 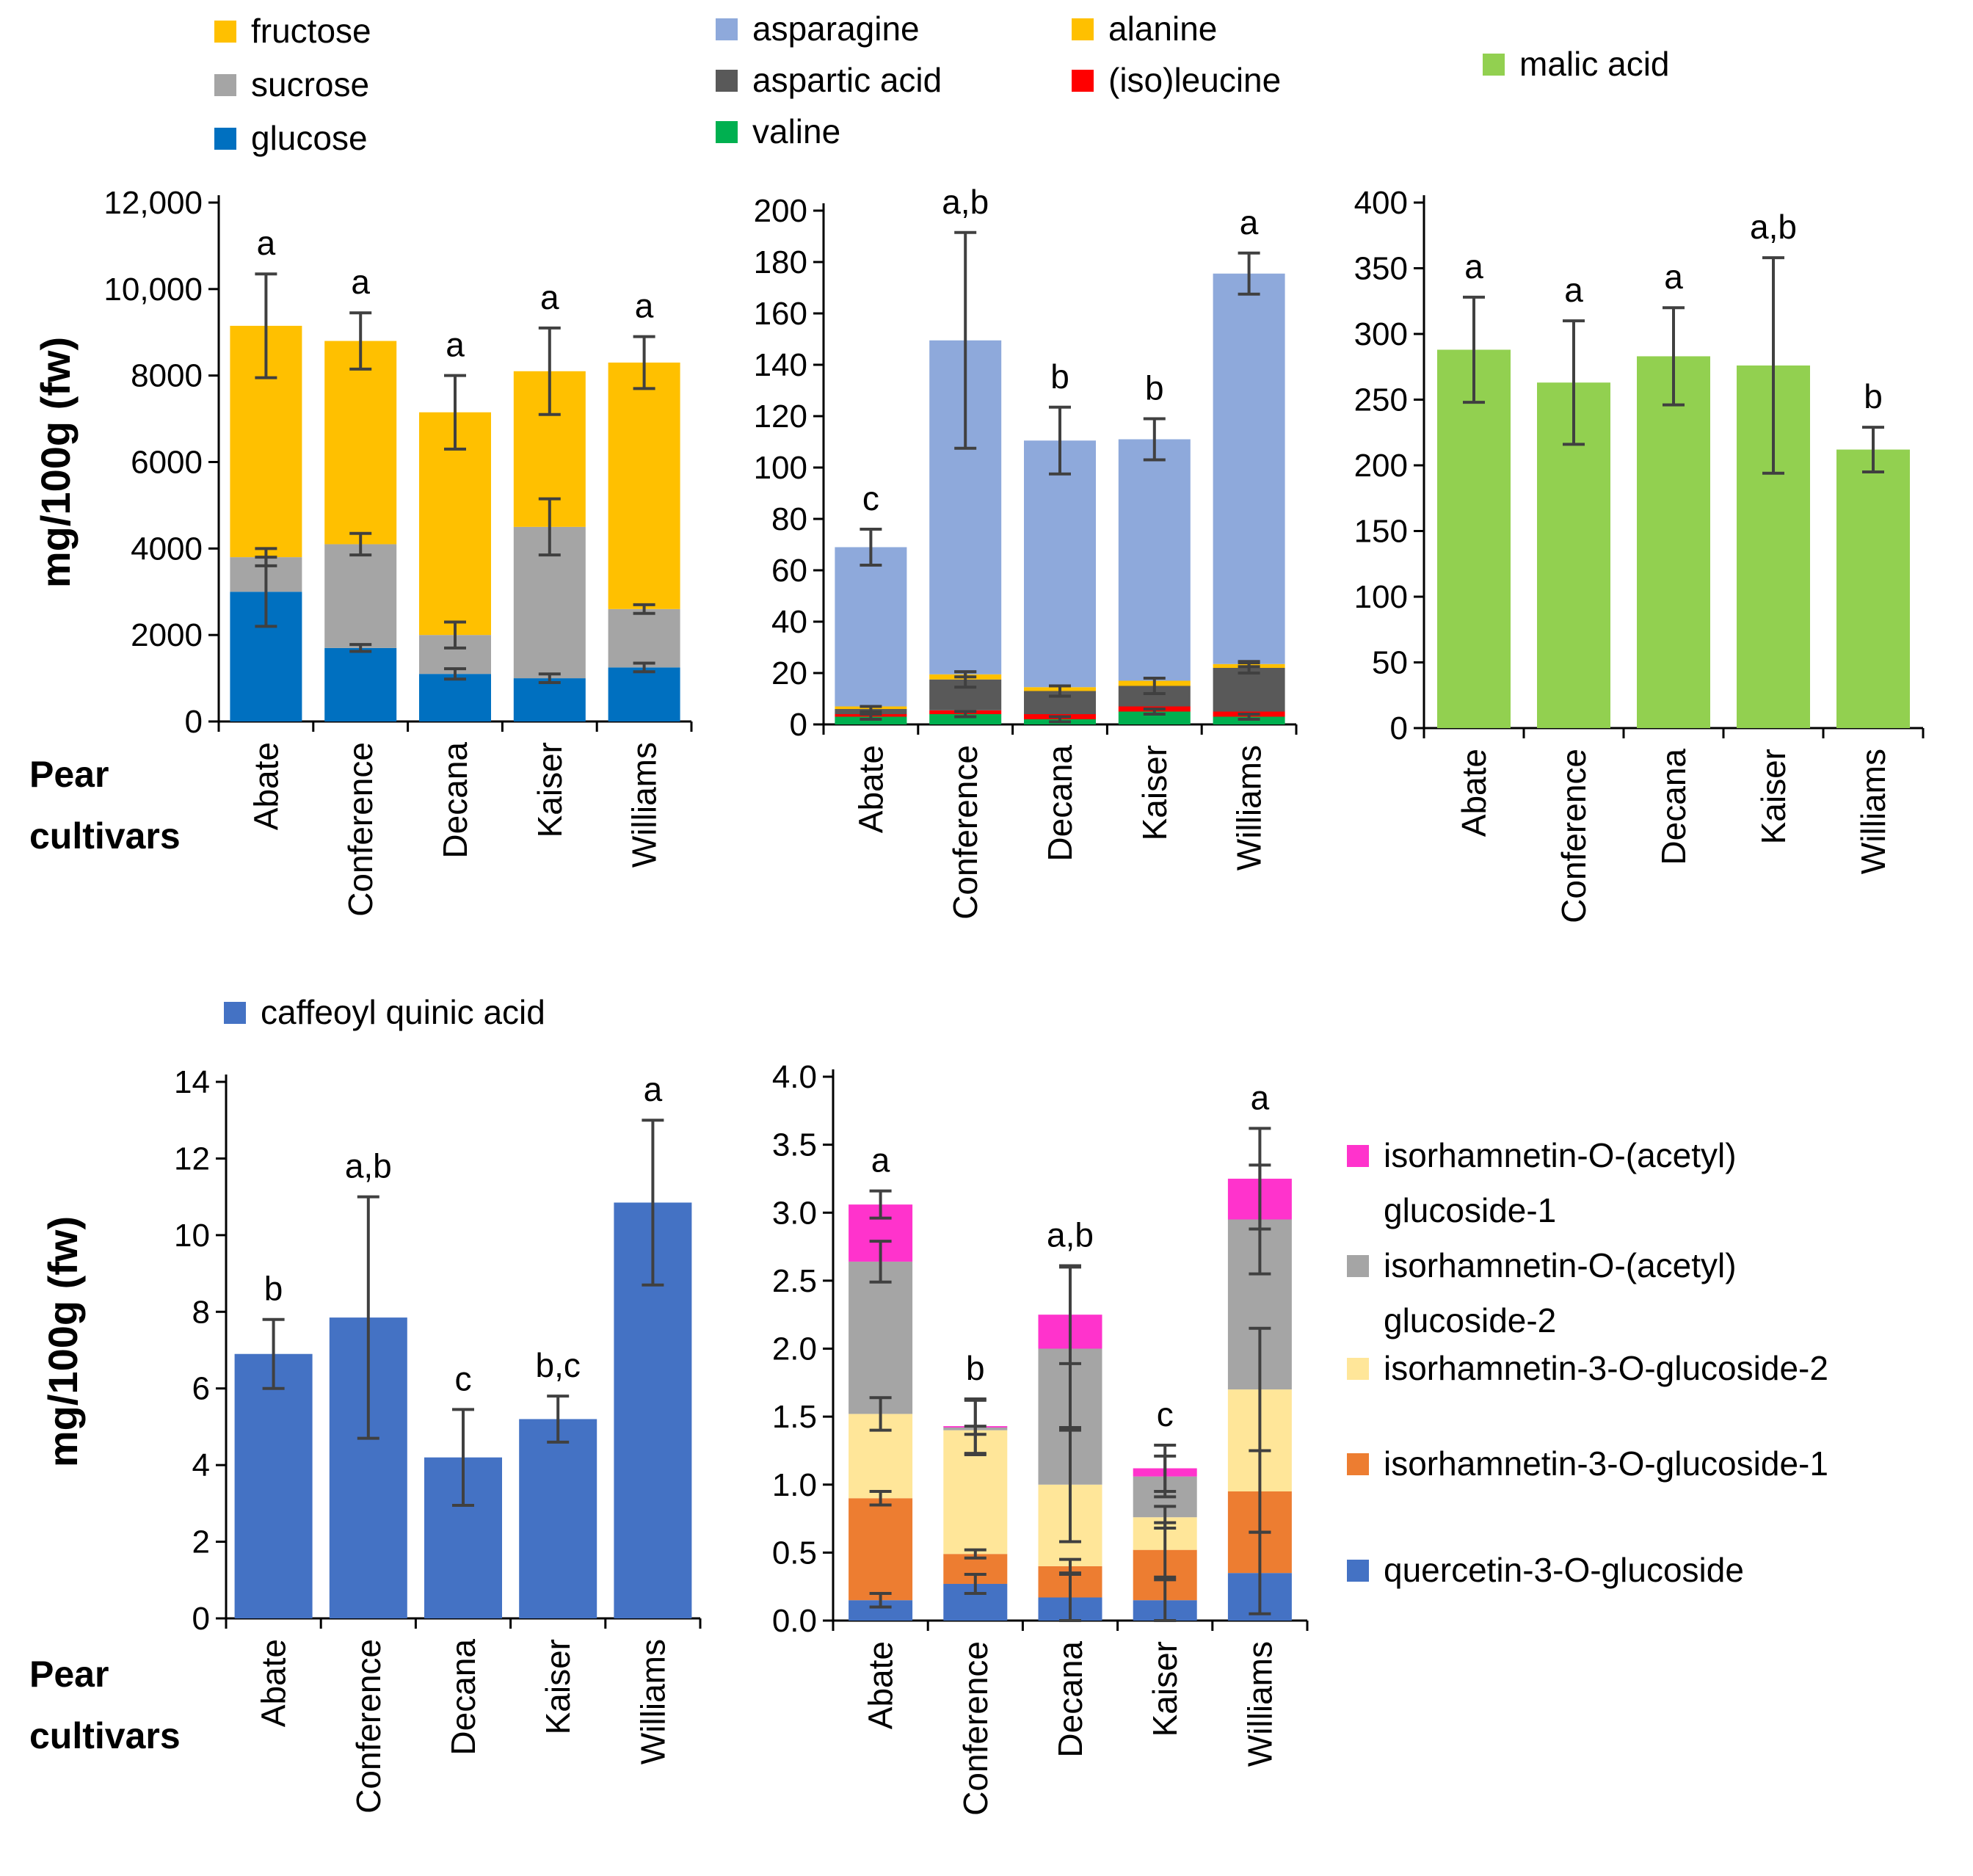 What do you see at coordinates (1606, 1368) in the screenshot?
I see `legend-label-isorhamnetin-3-o-glucoside-2: isorhamnetin-3-O-glucoside-2` at bounding box center [1606, 1368].